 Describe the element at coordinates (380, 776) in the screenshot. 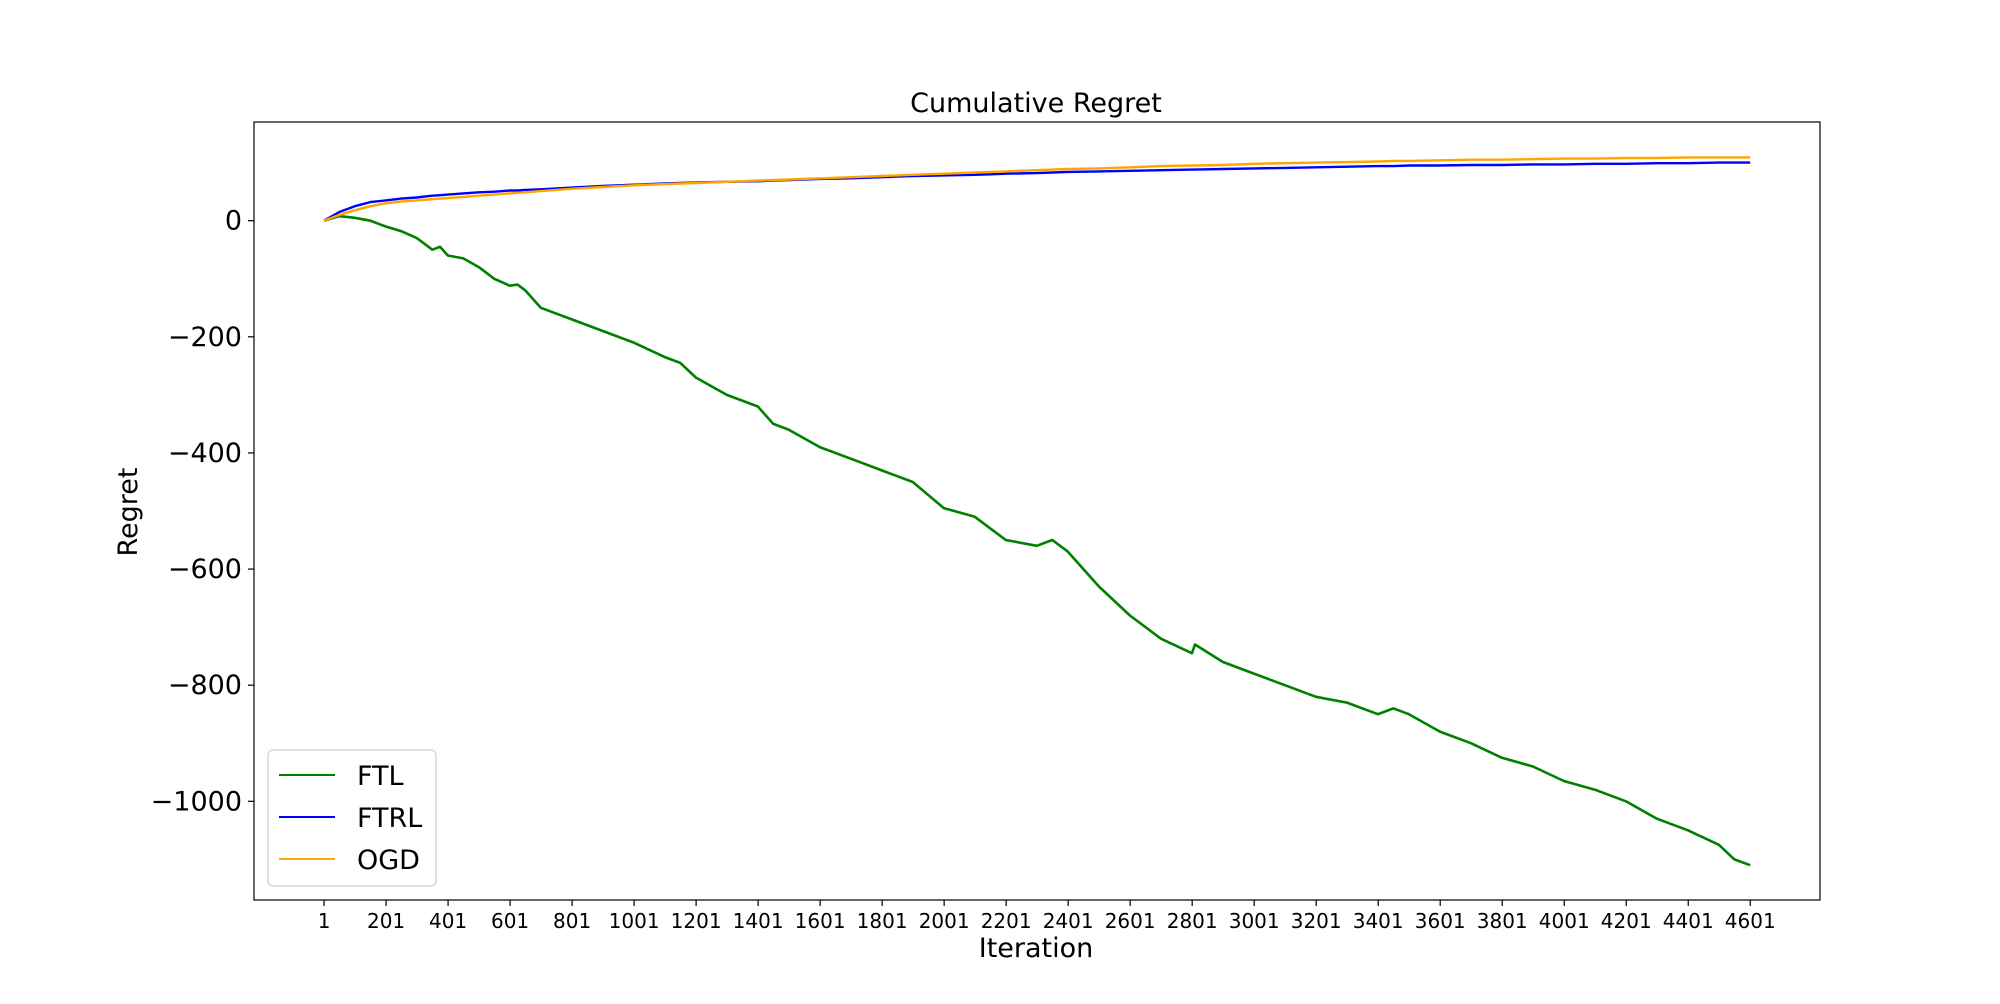

I see `legend-label-ftl: FTL` at that location.